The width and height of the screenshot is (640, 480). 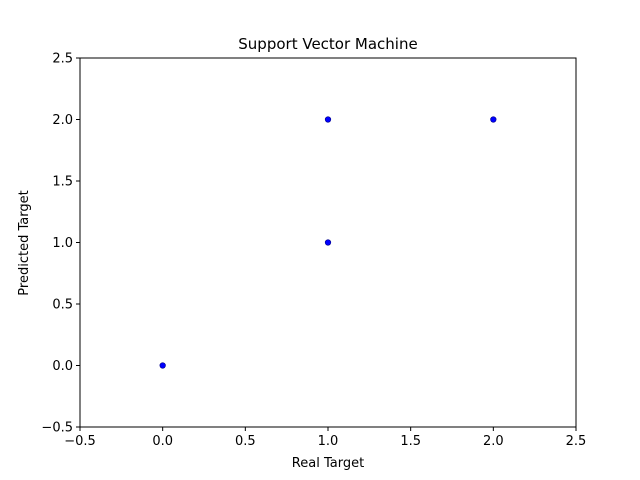 What do you see at coordinates (493, 441) in the screenshot?
I see `x-tick-label: 2.0` at bounding box center [493, 441].